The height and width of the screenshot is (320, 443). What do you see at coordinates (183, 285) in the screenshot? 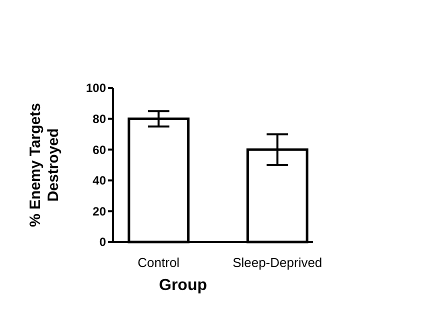
I see `x-axis-title: Group` at bounding box center [183, 285].